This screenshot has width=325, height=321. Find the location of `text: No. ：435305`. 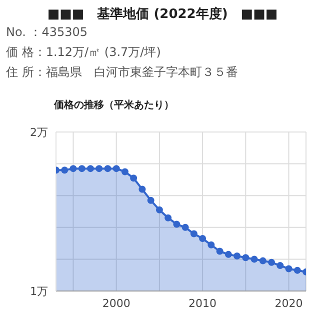

text: No. ：435305 is located at coordinates (47, 32).